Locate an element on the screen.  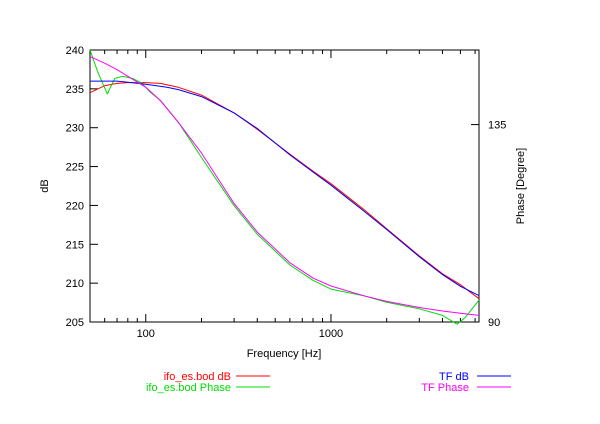
legend-label: ifo_es.bod dB is located at coordinates (197, 377).